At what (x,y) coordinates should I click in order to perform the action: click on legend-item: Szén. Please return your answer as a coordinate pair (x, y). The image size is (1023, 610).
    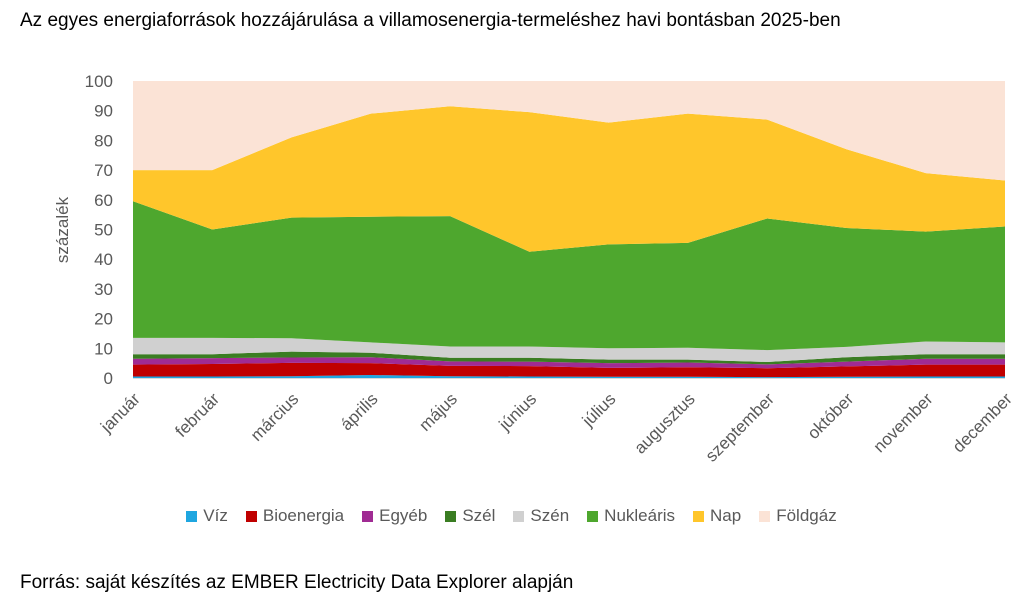
    Looking at the image, I should click on (541, 516).